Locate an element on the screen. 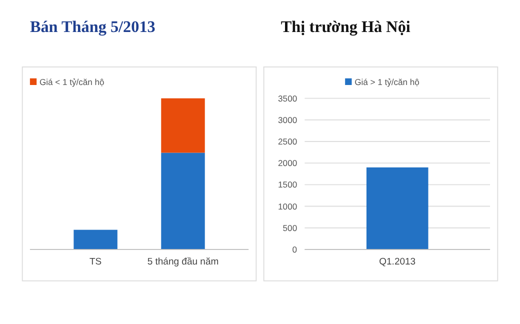  y-tick-label: 1500 is located at coordinates (288, 185).